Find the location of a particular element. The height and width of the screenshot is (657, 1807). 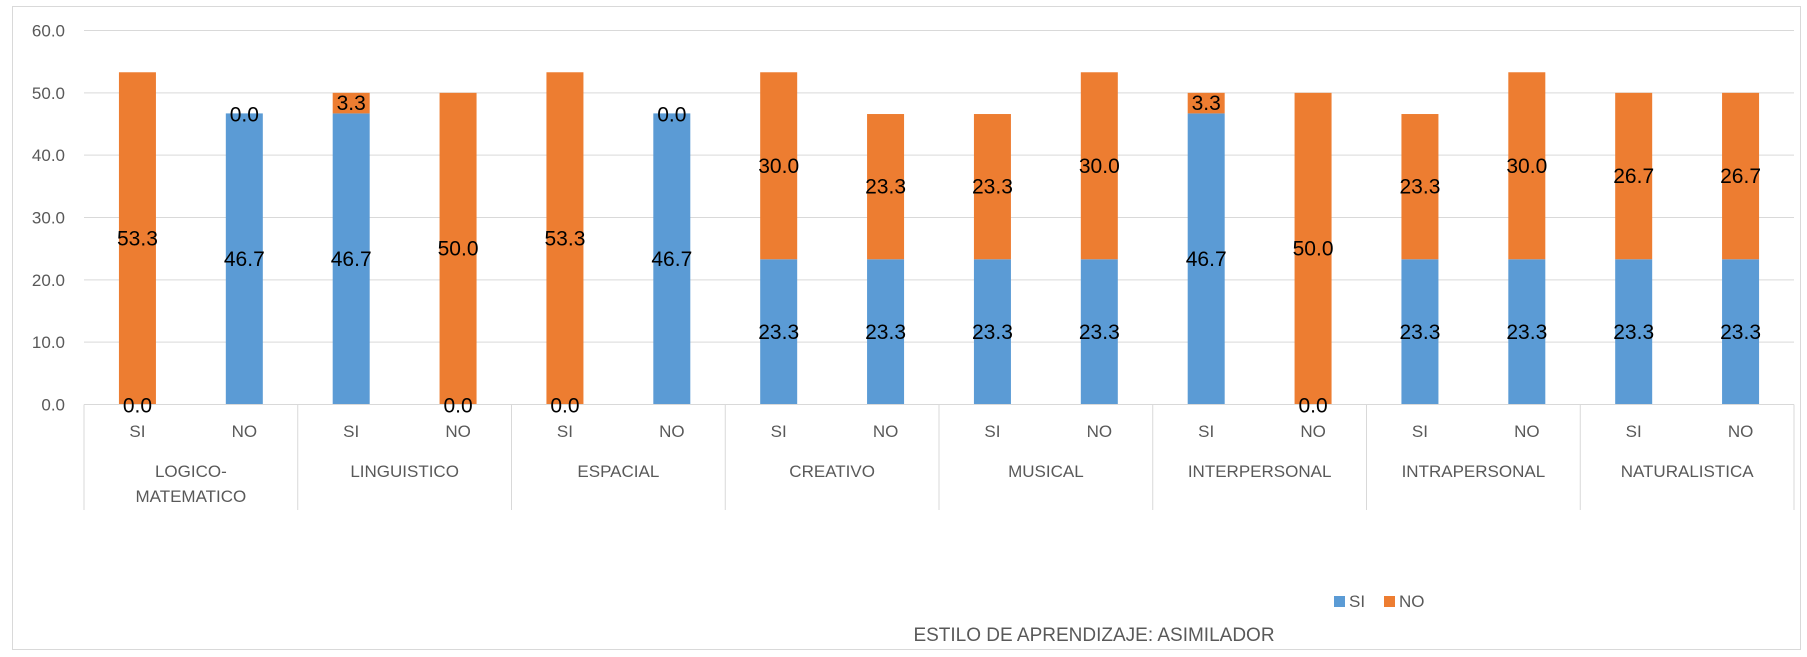

legend-label: SI is located at coordinates (1357, 601).